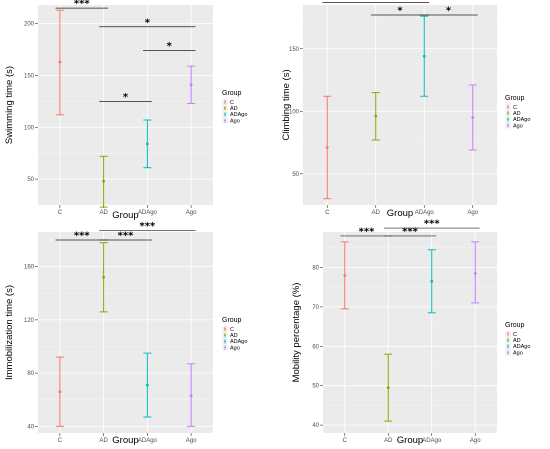  I want to click on y-tick-label: 160, so click(29, 268).